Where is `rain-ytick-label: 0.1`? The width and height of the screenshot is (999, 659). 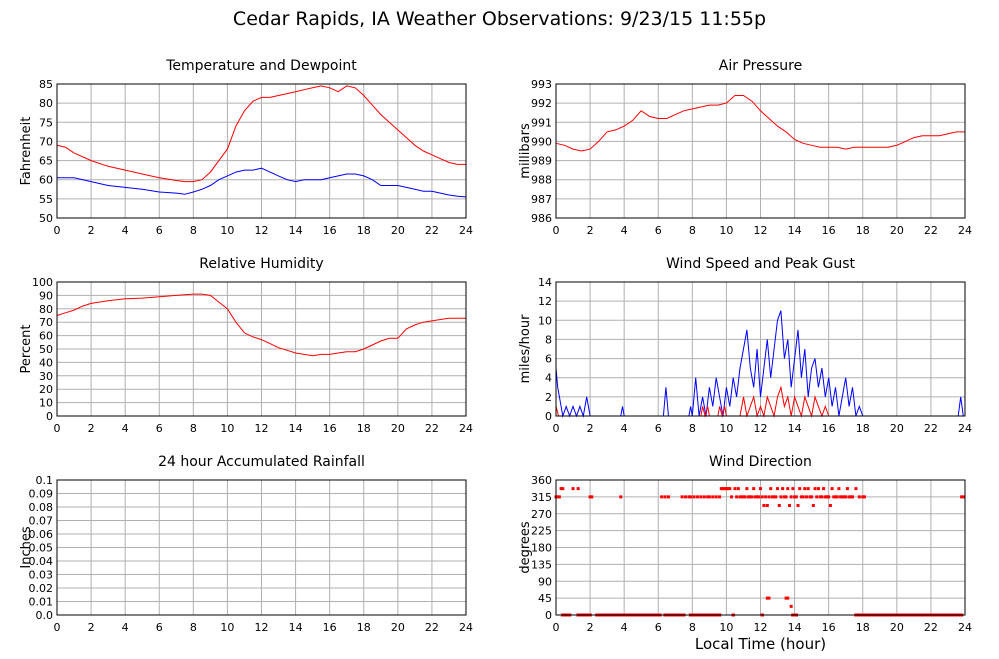 rain-ytick-label: 0.1 is located at coordinates (45, 480).